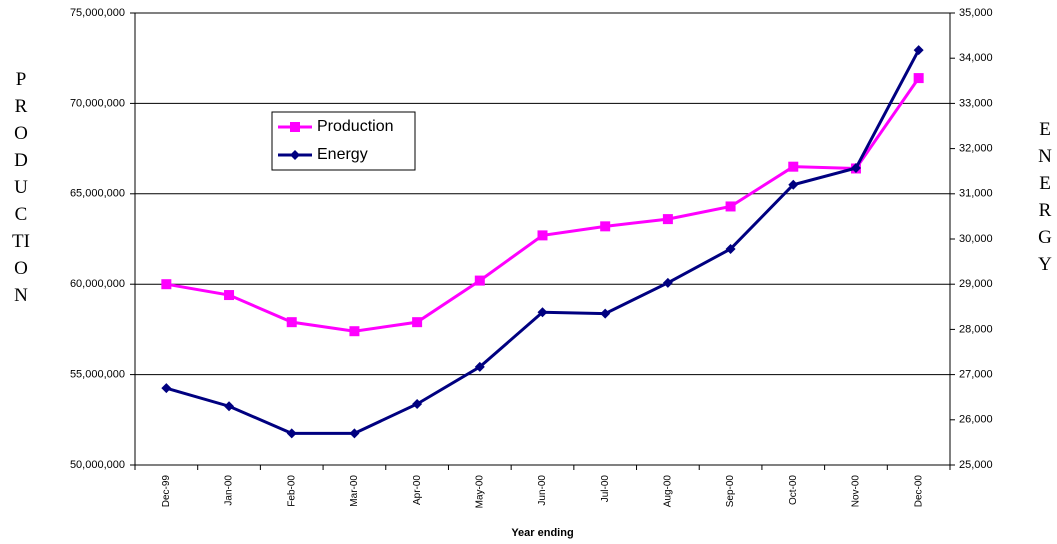 This screenshot has height=544, width=1057. I want to click on x-tick-label: Dec-99, so click(166, 491).